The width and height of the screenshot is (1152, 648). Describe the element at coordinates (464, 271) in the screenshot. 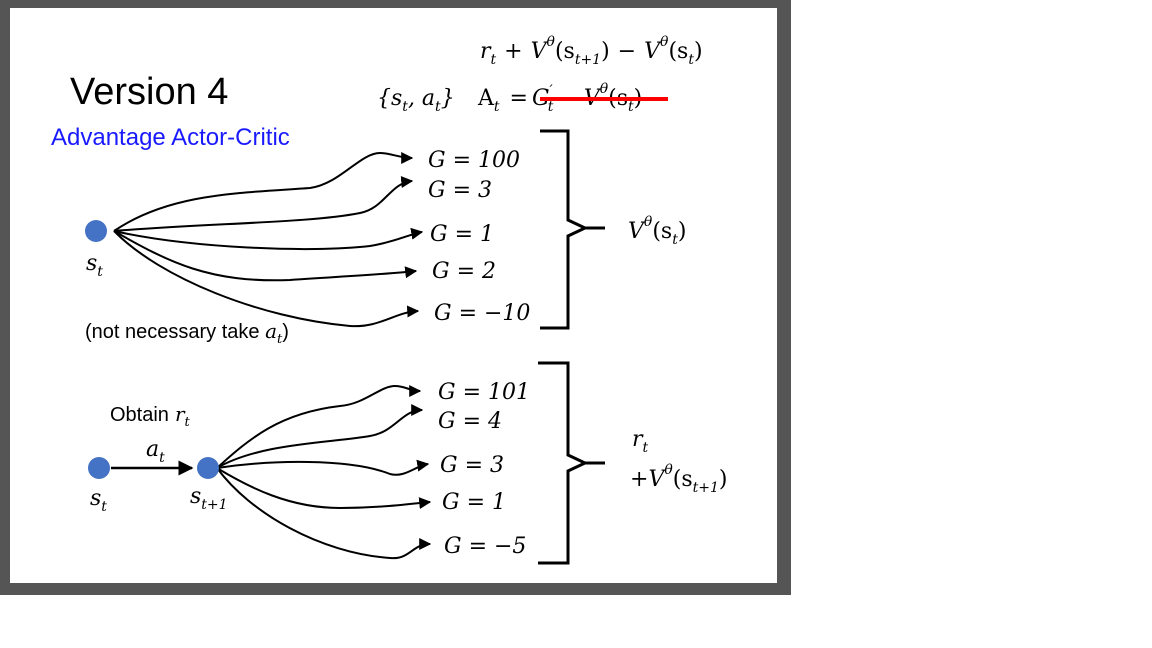

I see `return-label: G = 2` at that location.